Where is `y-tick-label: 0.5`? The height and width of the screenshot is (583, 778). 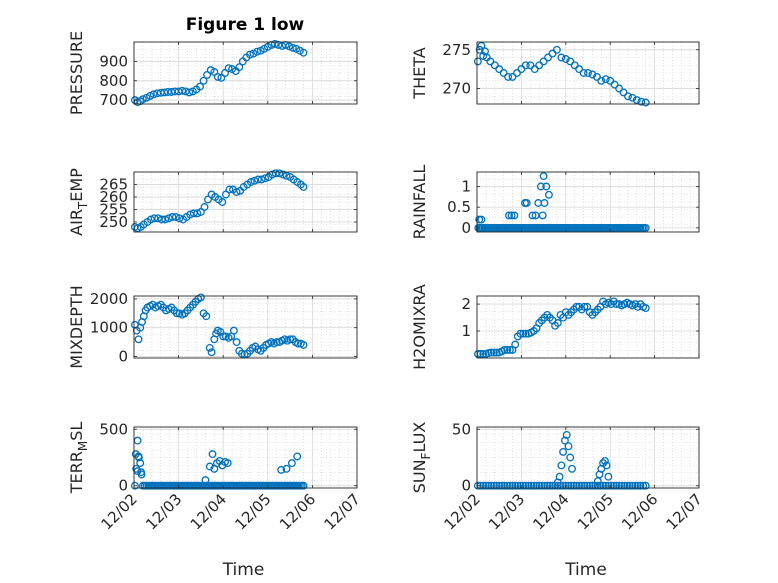
y-tick-label: 0.5 is located at coordinates (459, 207).